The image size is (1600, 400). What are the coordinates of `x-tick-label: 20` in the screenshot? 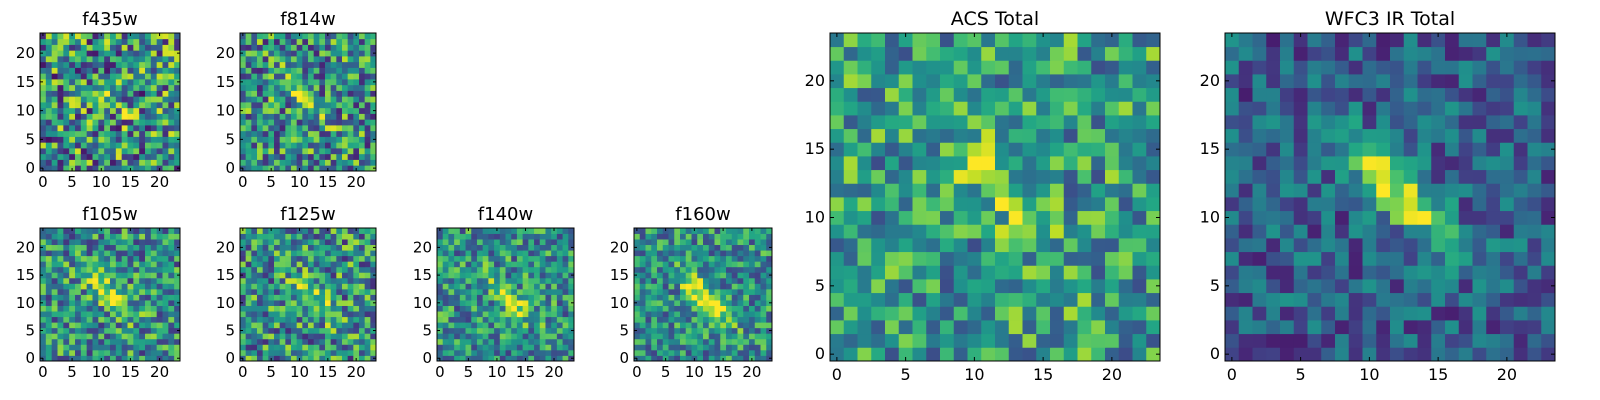 It's located at (751, 372).